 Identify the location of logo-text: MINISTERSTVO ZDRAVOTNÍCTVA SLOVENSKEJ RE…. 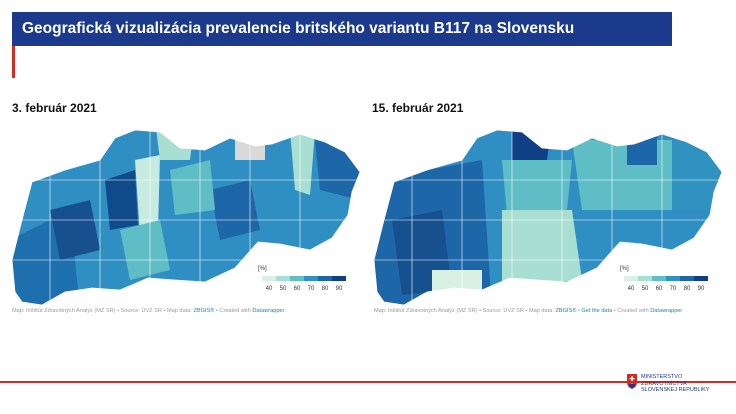
(675, 384).